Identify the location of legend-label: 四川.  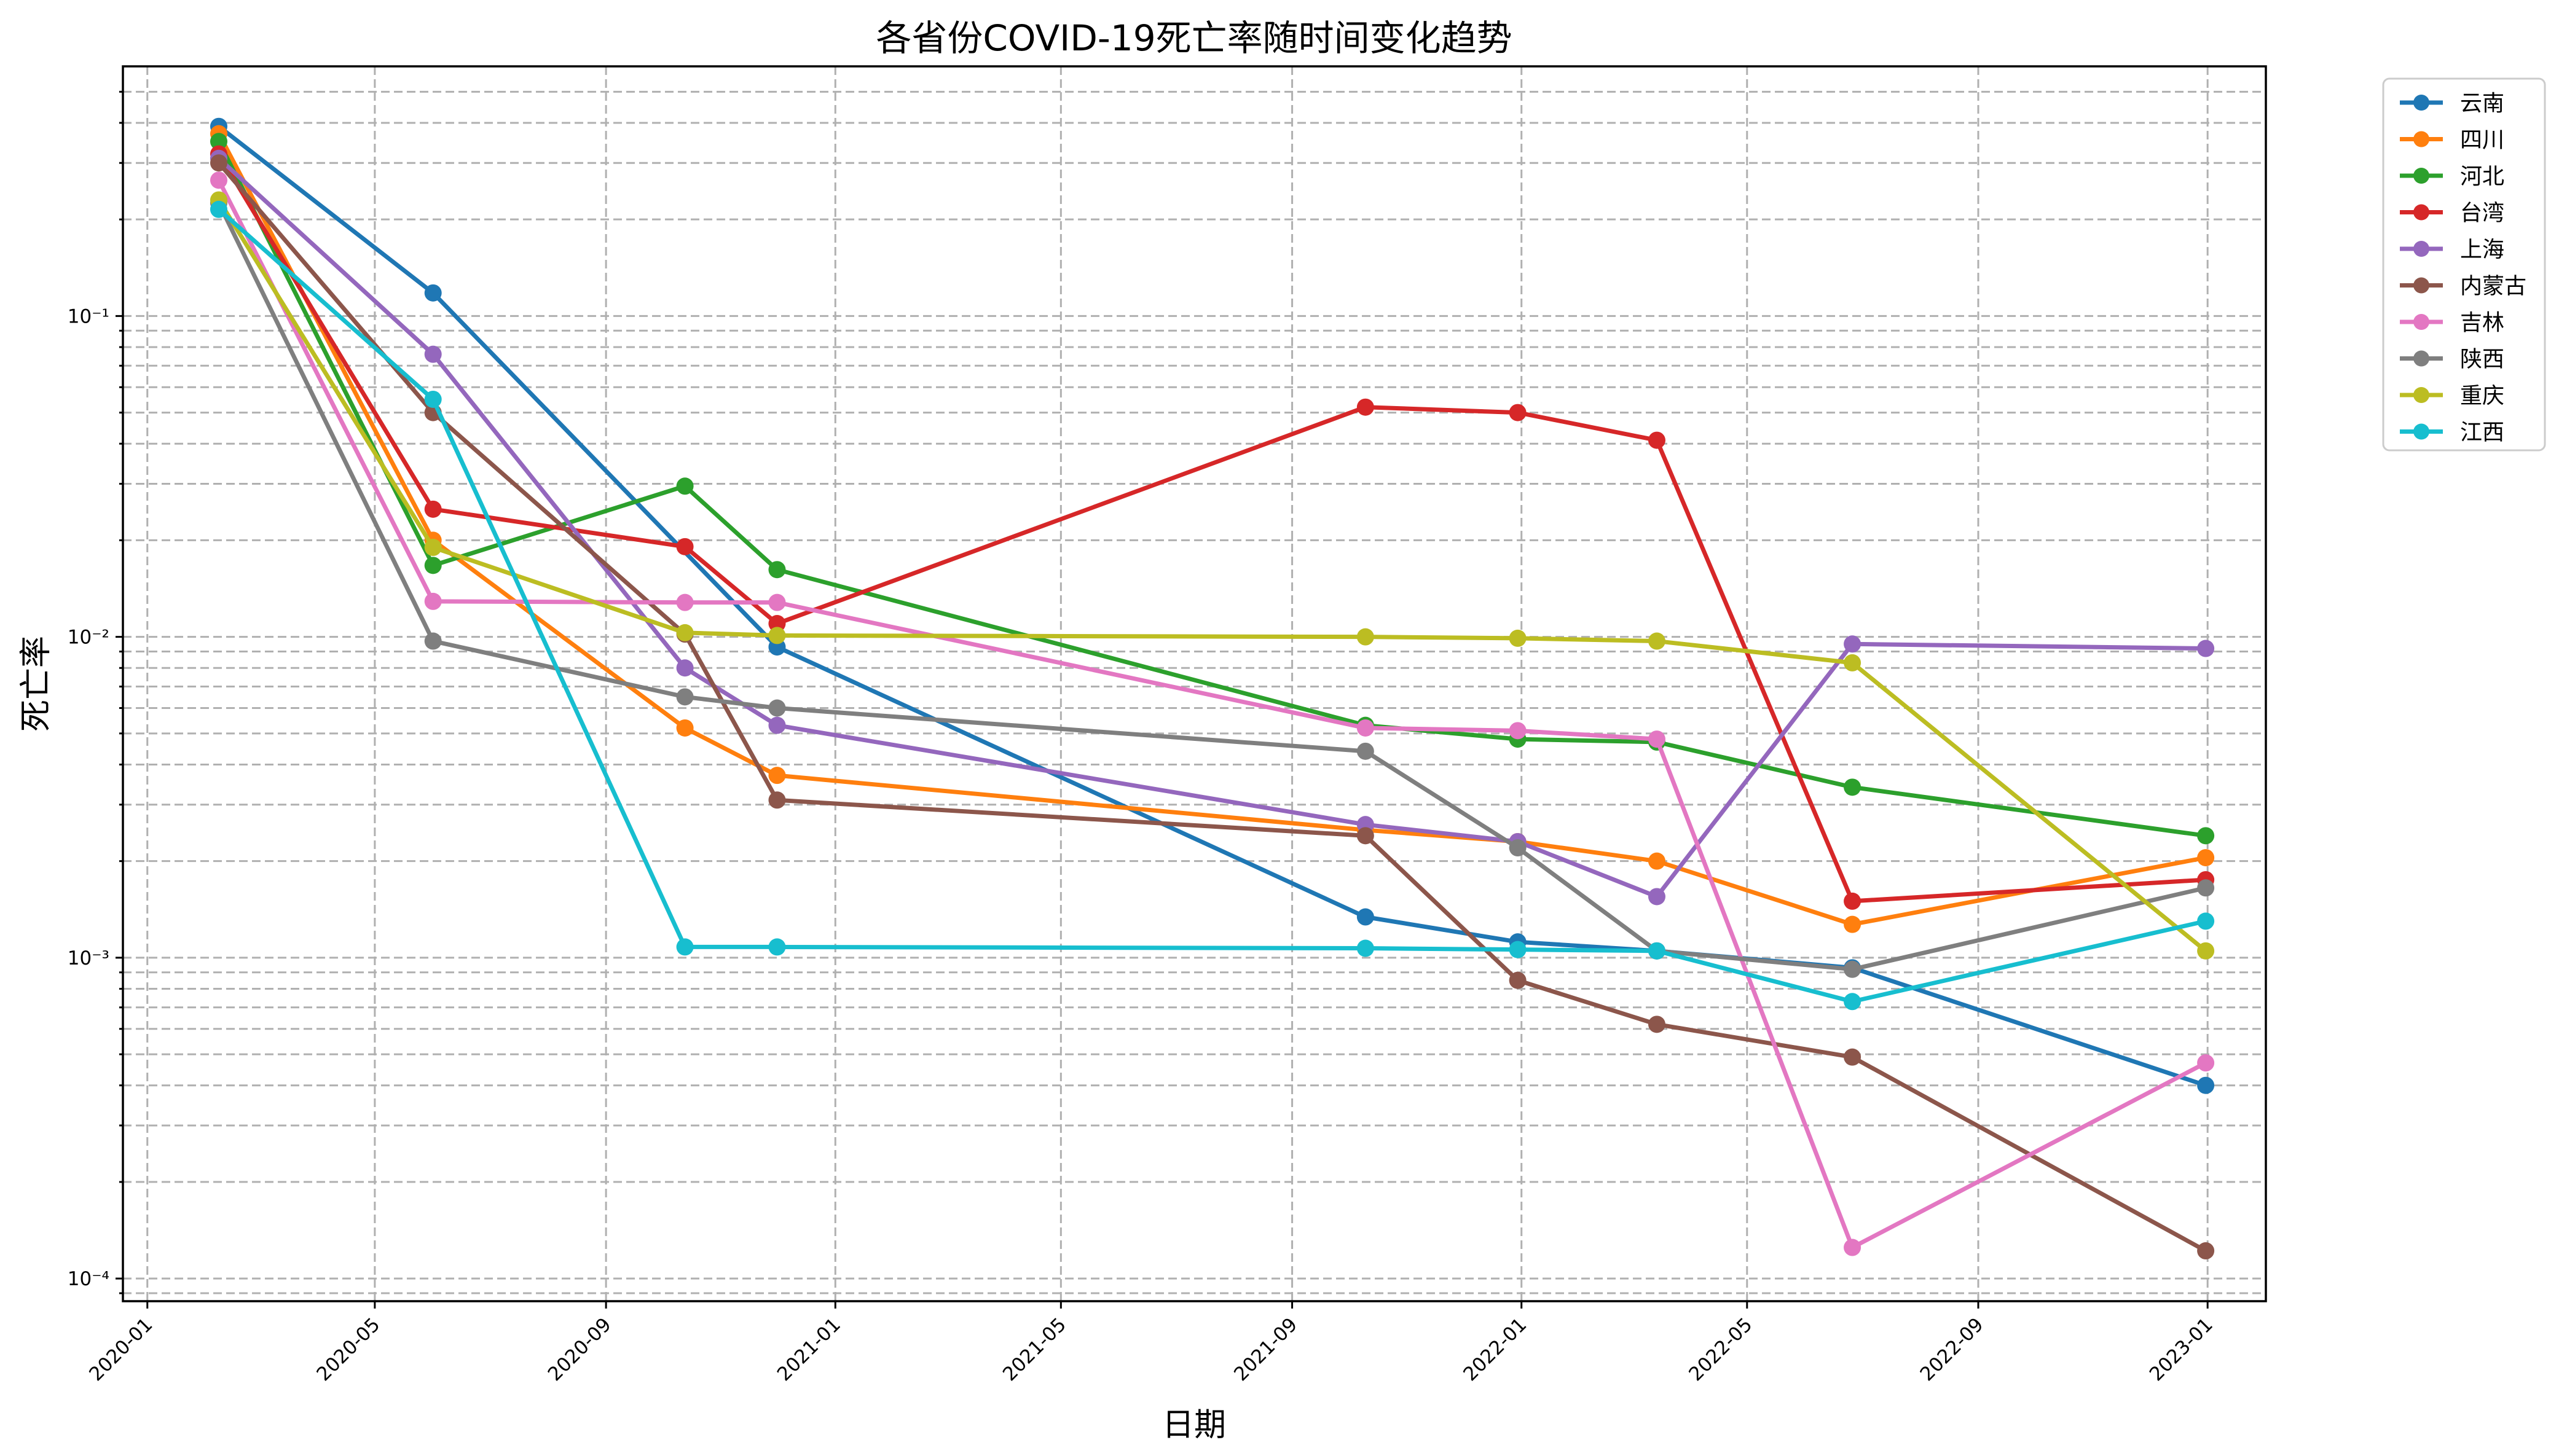
(2482, 140).